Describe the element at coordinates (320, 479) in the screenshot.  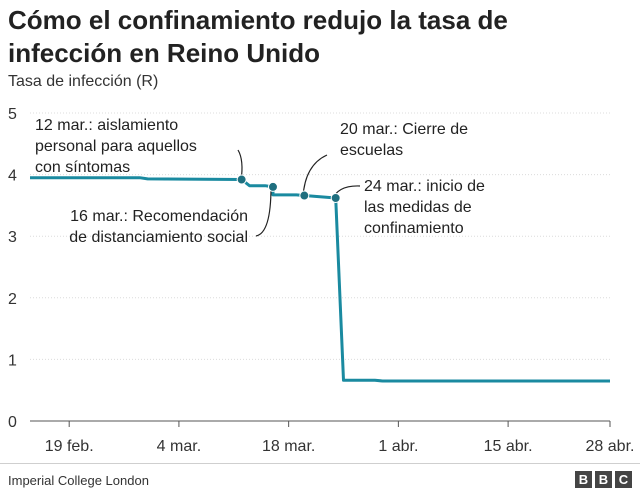
I see `footer: Imperial College London B B C` at that location.